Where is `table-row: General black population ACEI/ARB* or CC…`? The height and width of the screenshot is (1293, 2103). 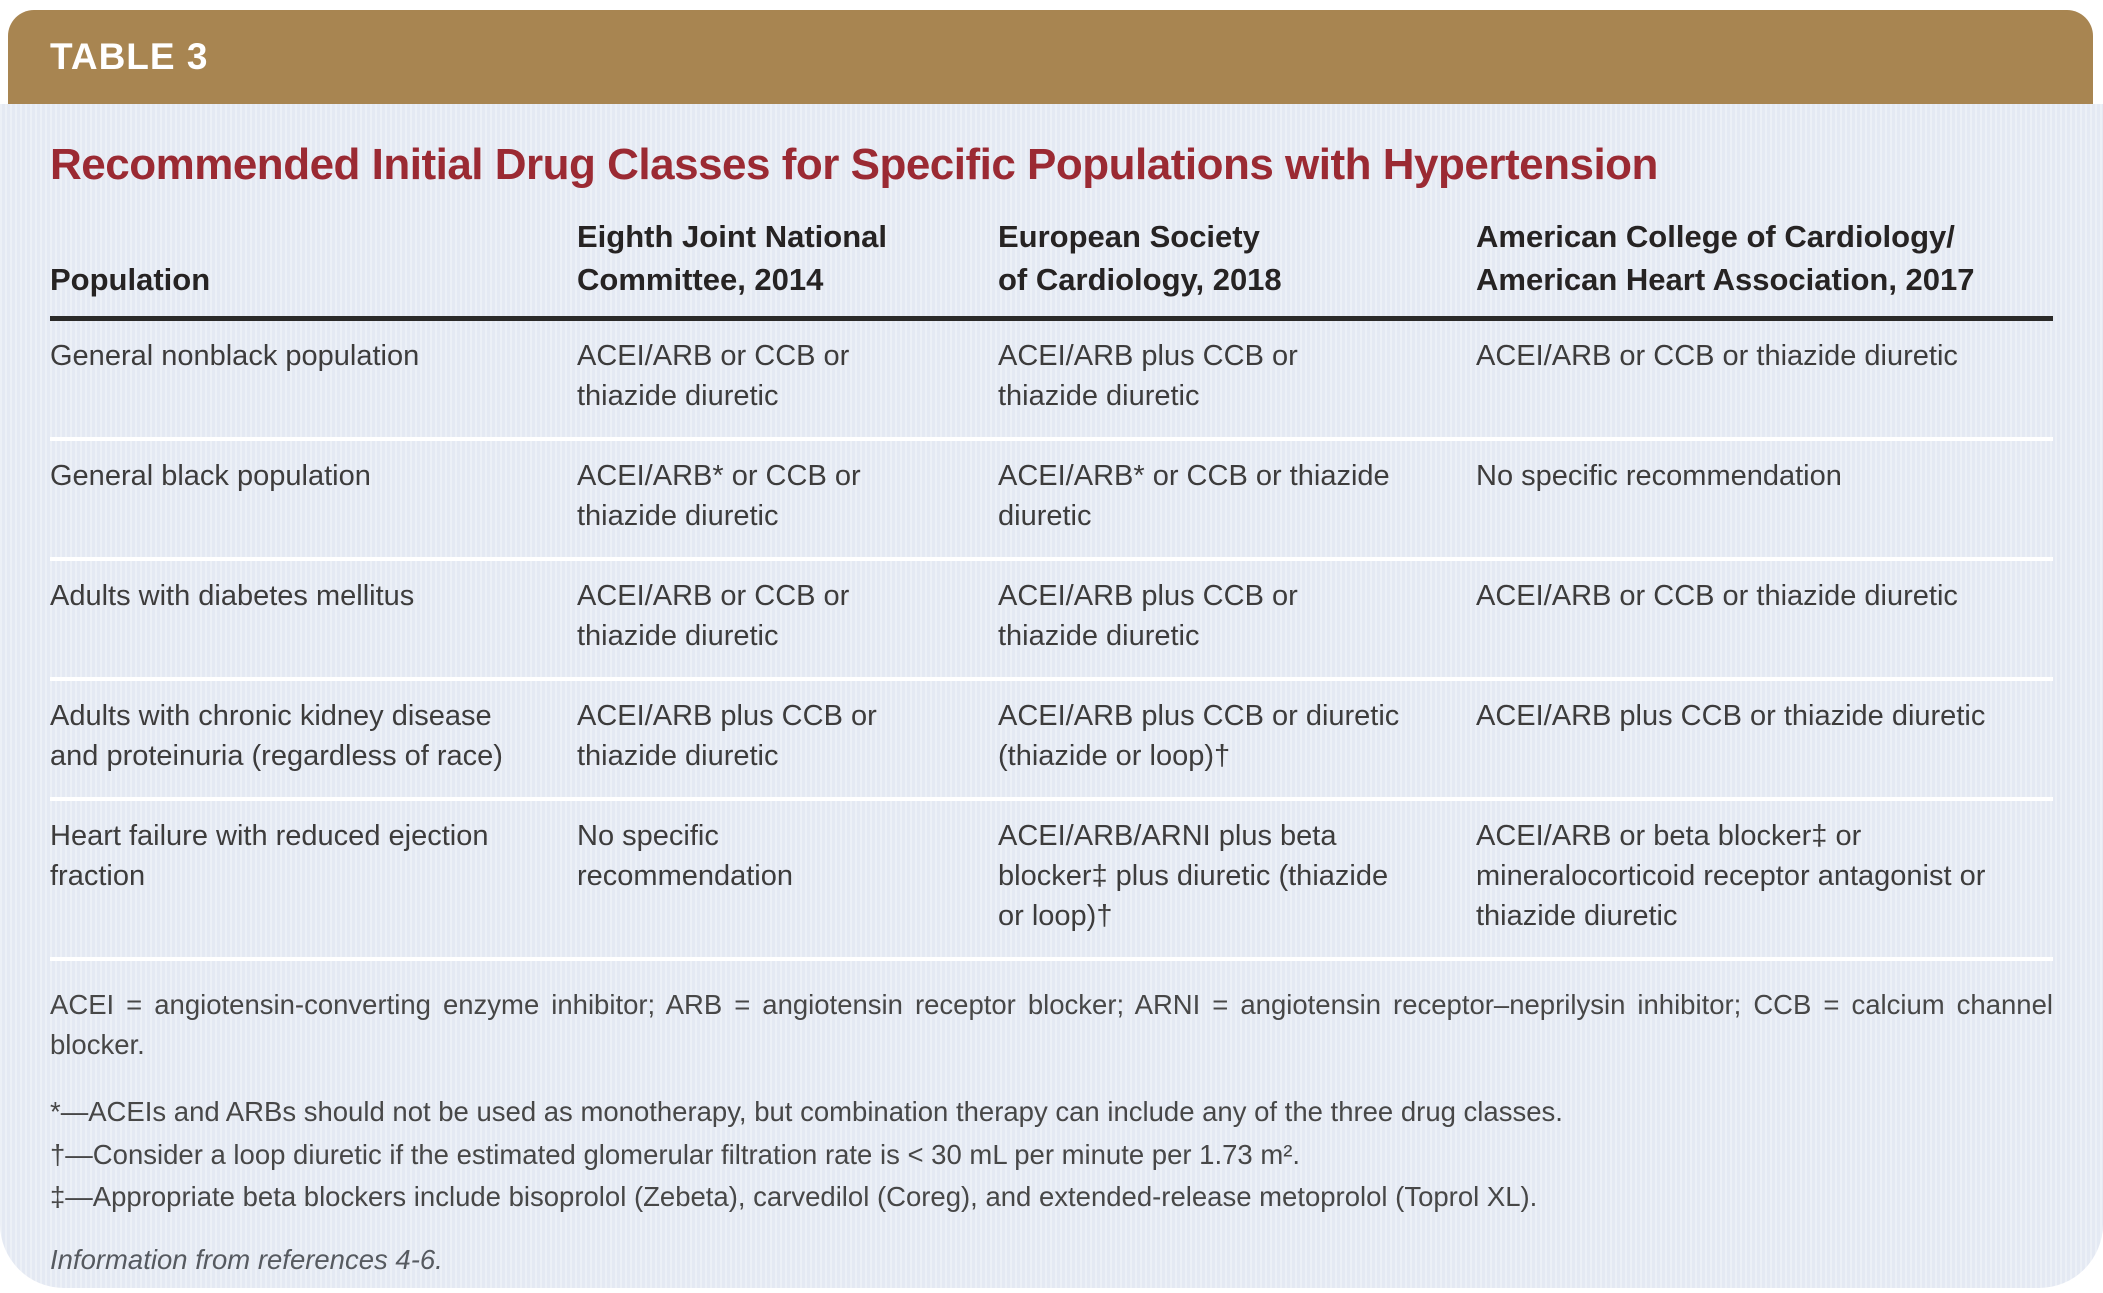
table-row: General black population ACEI/ARB* or CC… is located at coordinates (1051, 501).